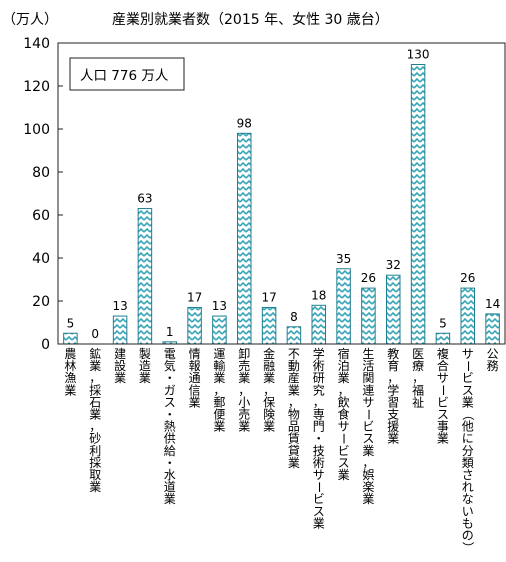  What do you see at coordinates (36, 44) in the screenshot?
I see `y-tick-label: 140` at bounding box center [36, 44].